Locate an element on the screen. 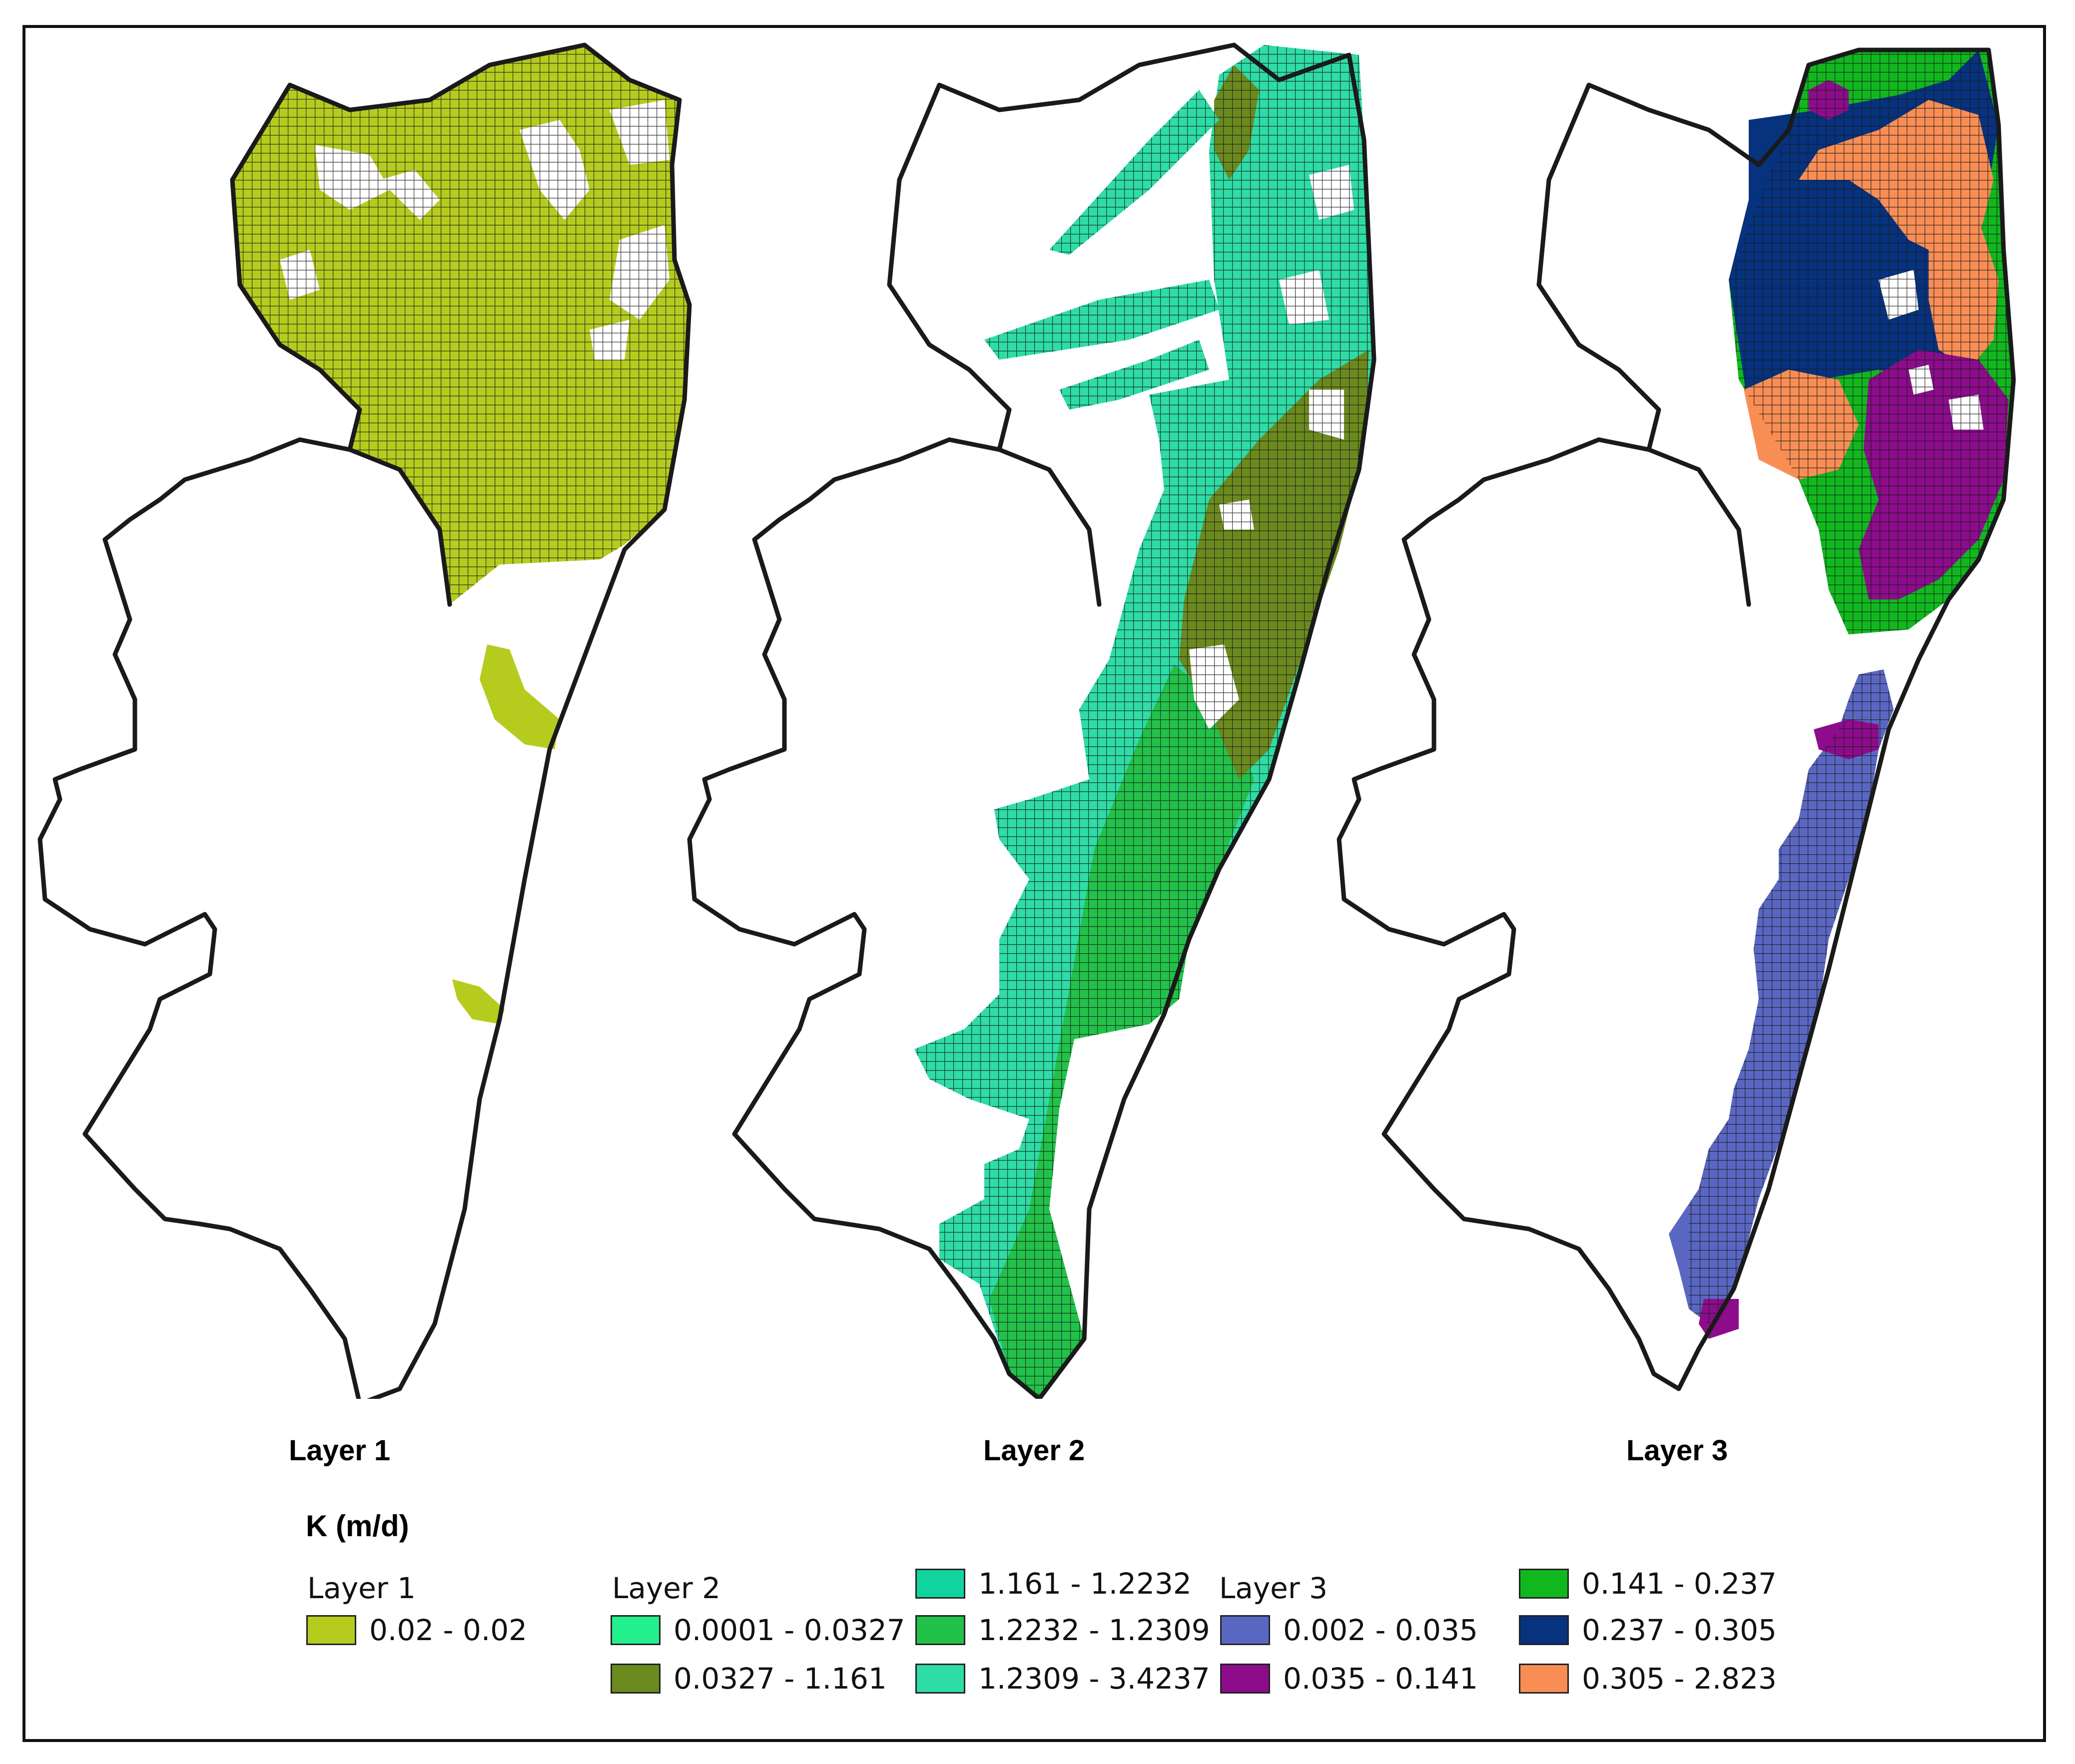 The width and height of the screenshot is (2075, 1764). legend-label: 0.035 - 0.141 is located at coordinates (1381, 1679).